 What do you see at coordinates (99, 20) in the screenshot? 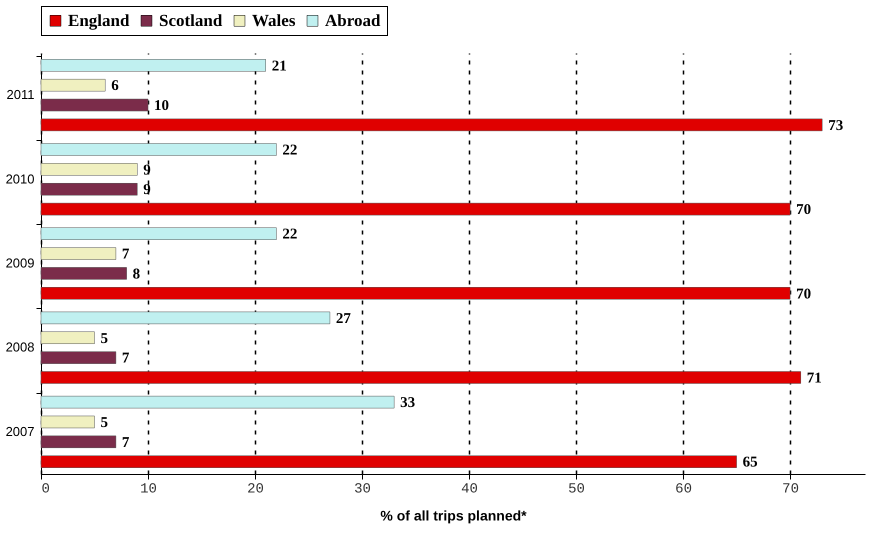
I see `legend-label: England` at bounding box center [99, 20].